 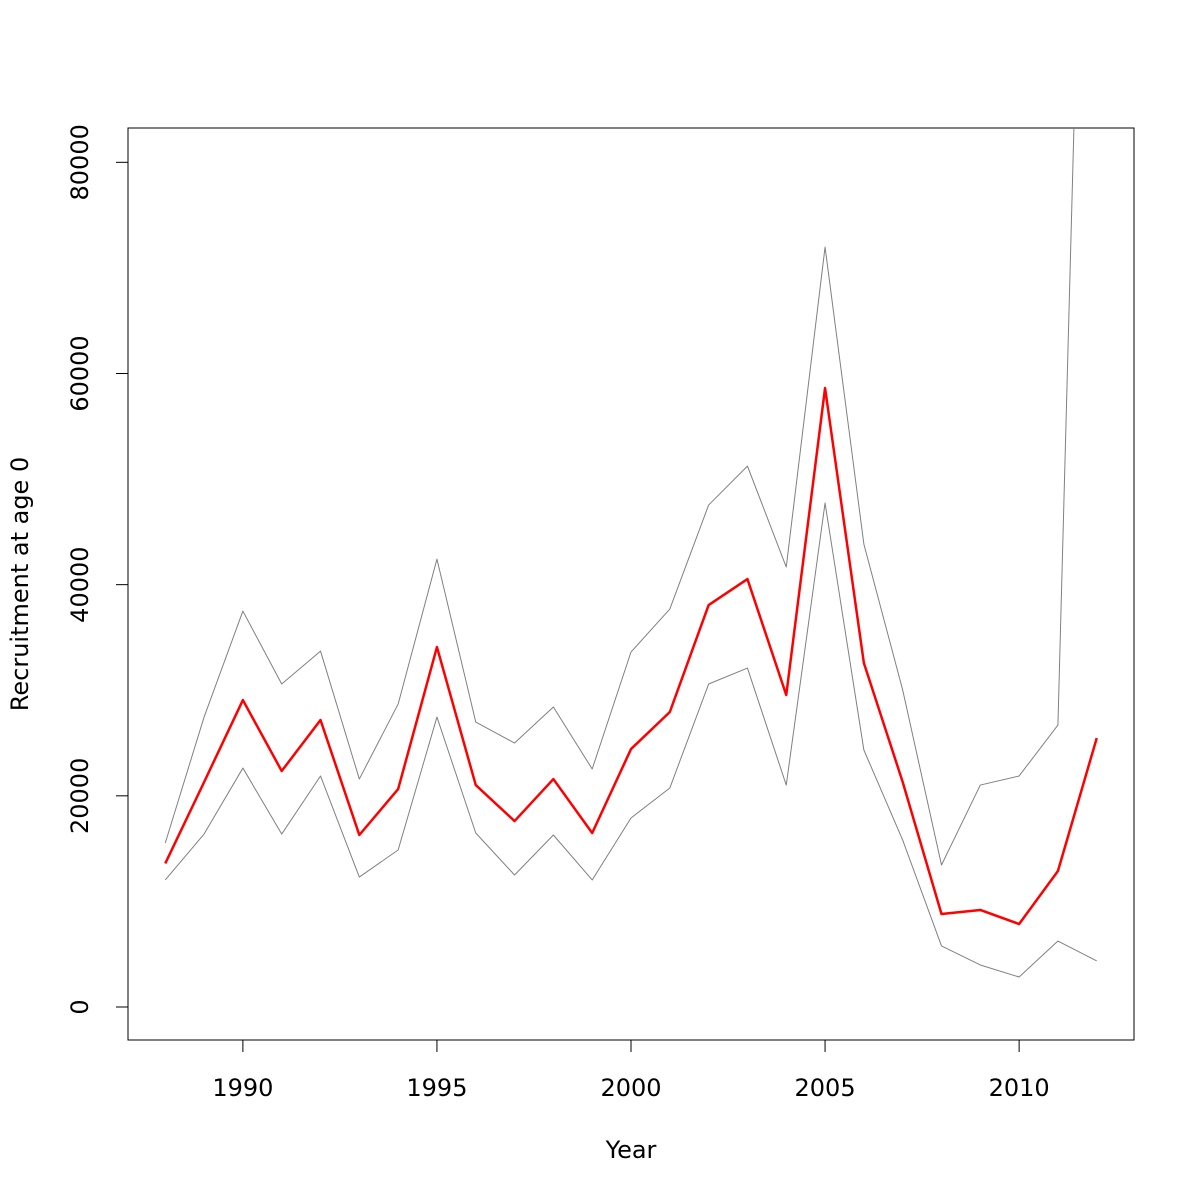 I want to click on y-tick-label: 0, so click(x=80, y=1006).